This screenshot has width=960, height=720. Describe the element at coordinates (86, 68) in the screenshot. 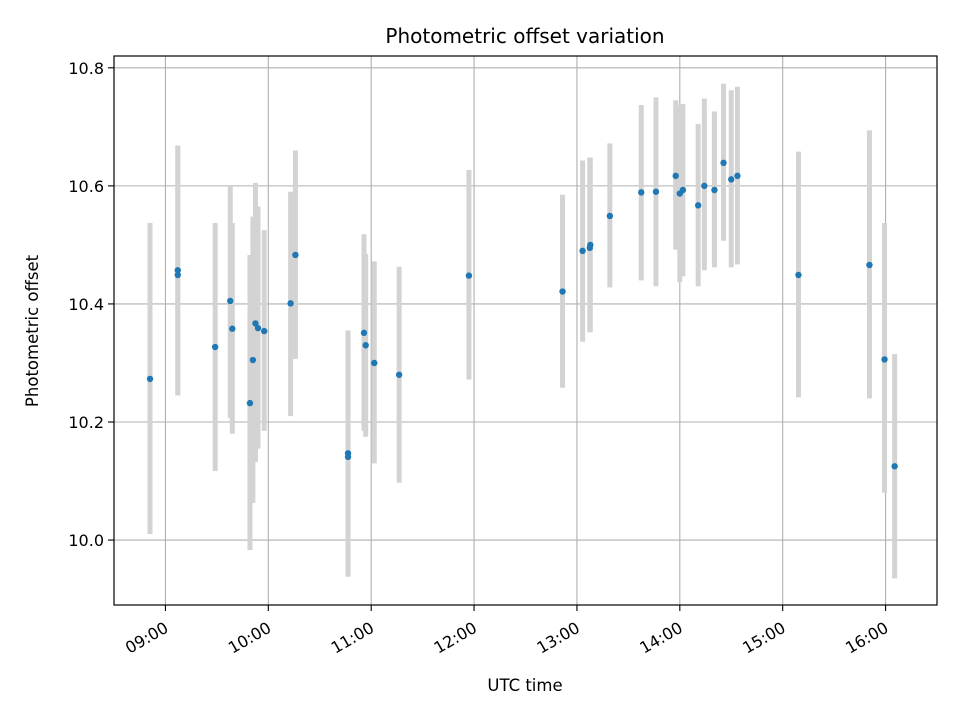

I see `y-tick-label: 10.8` at that location.